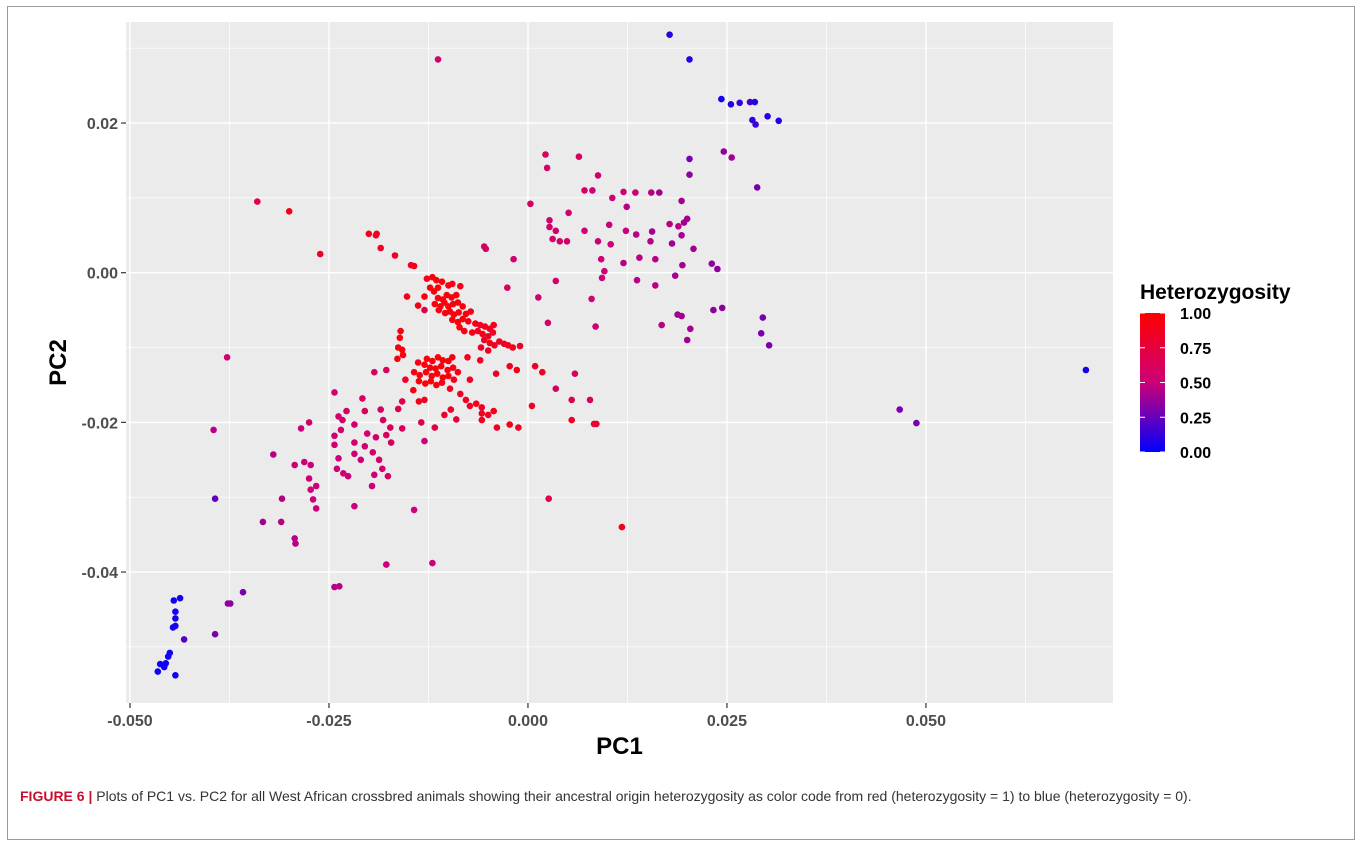 Image resolution: width=1362 pixels, height=847 pixels. I want to click on legend-labels: 1.00 0.75 0.50 0.25 0.00, so click(1175, 384).